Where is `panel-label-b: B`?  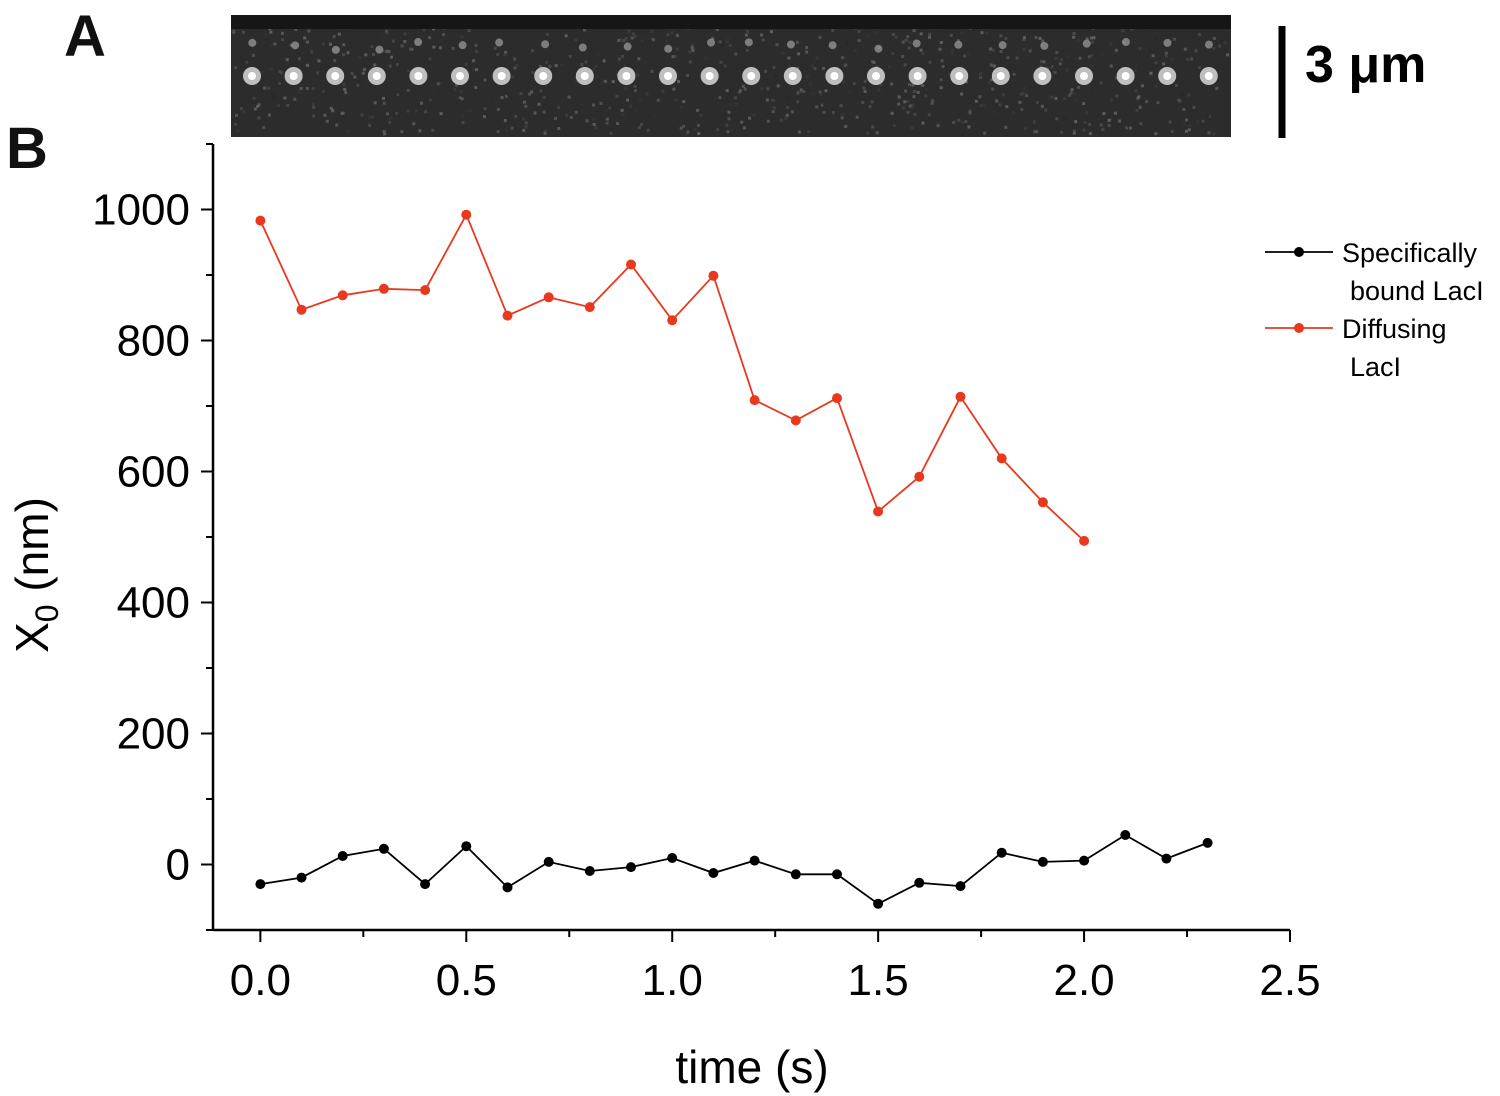 panel-label-b: B is located at coordinates (27, 148).